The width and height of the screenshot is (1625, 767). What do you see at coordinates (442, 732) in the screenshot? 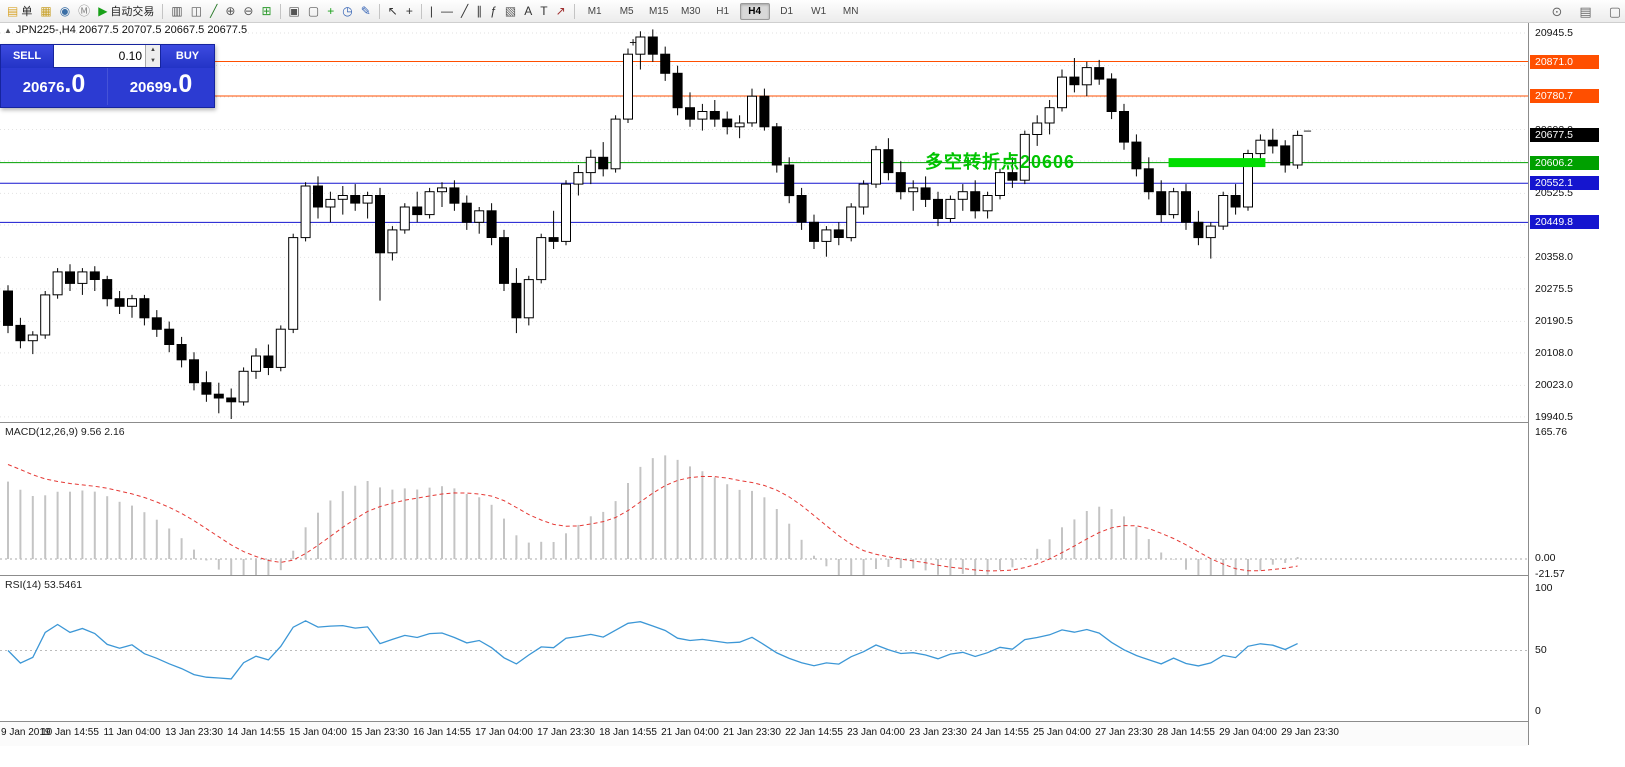
I see `time-label: 16 Jan 14:55` at bounding box center [442, 732].